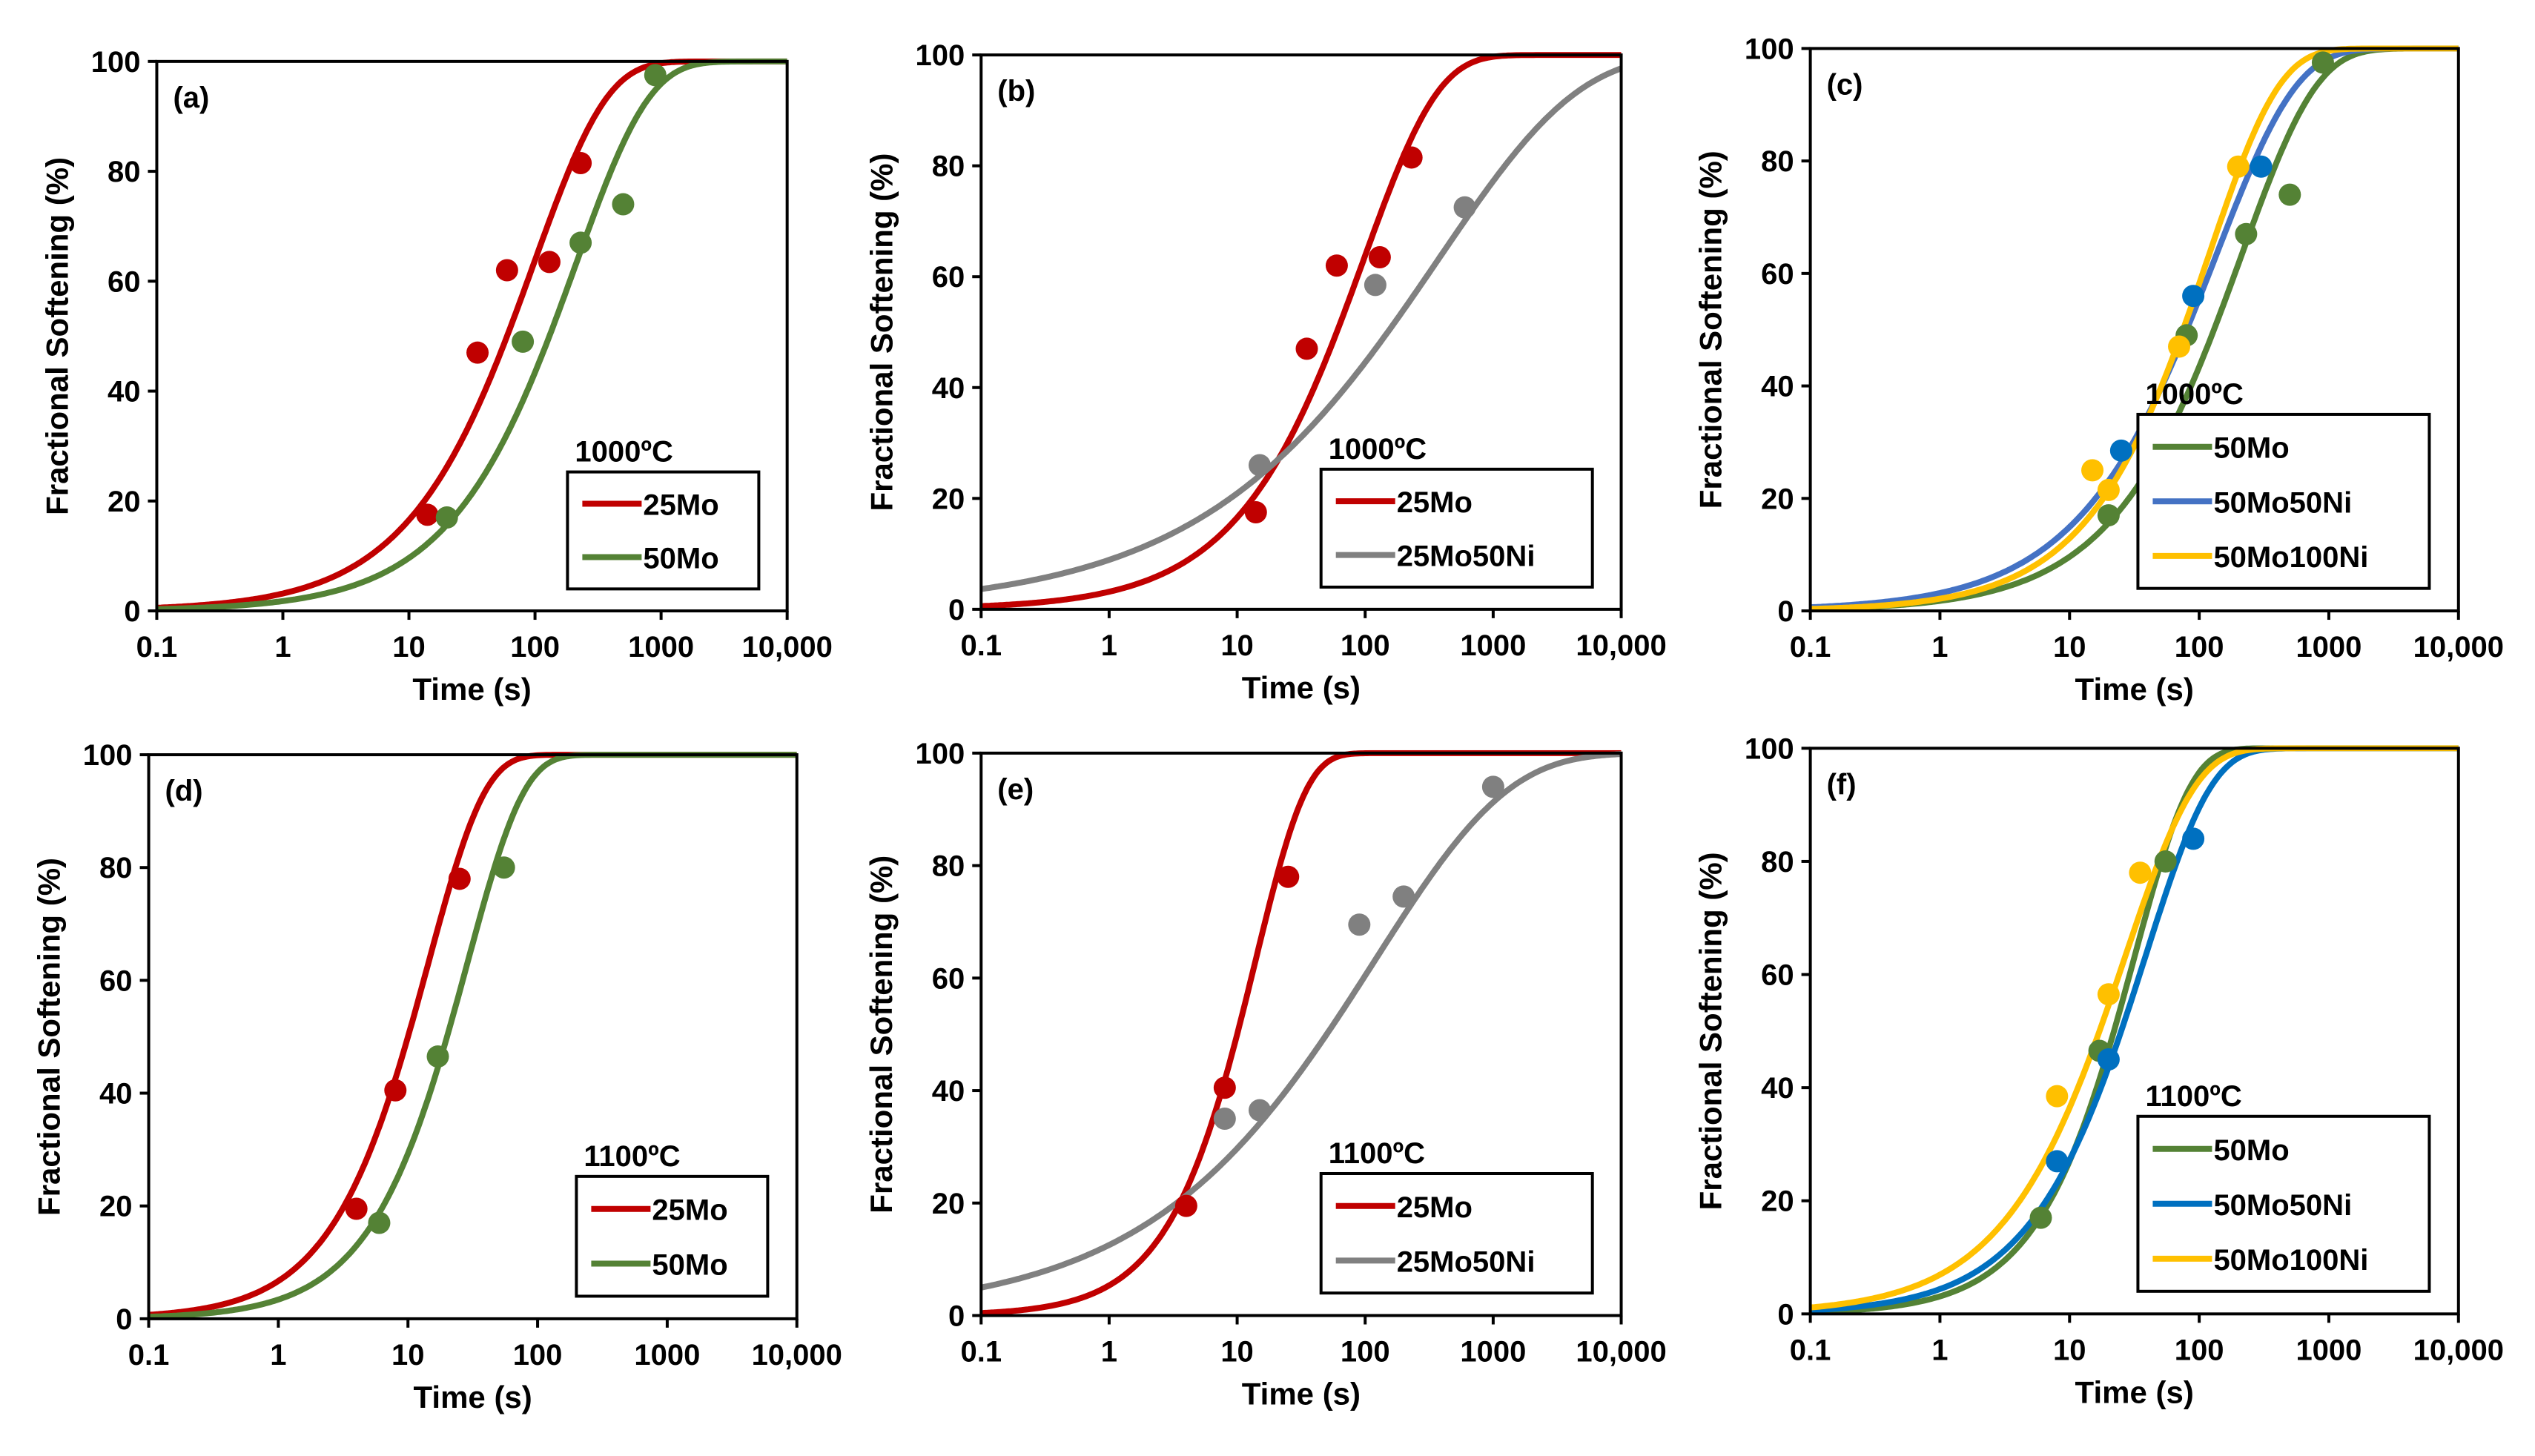 The height and width of the screenshot is (1456, 2535). What do you see at coordinates (184, 791) in the screenshot?
I see `panel-label: (d)` at bounding box center [184, 791].